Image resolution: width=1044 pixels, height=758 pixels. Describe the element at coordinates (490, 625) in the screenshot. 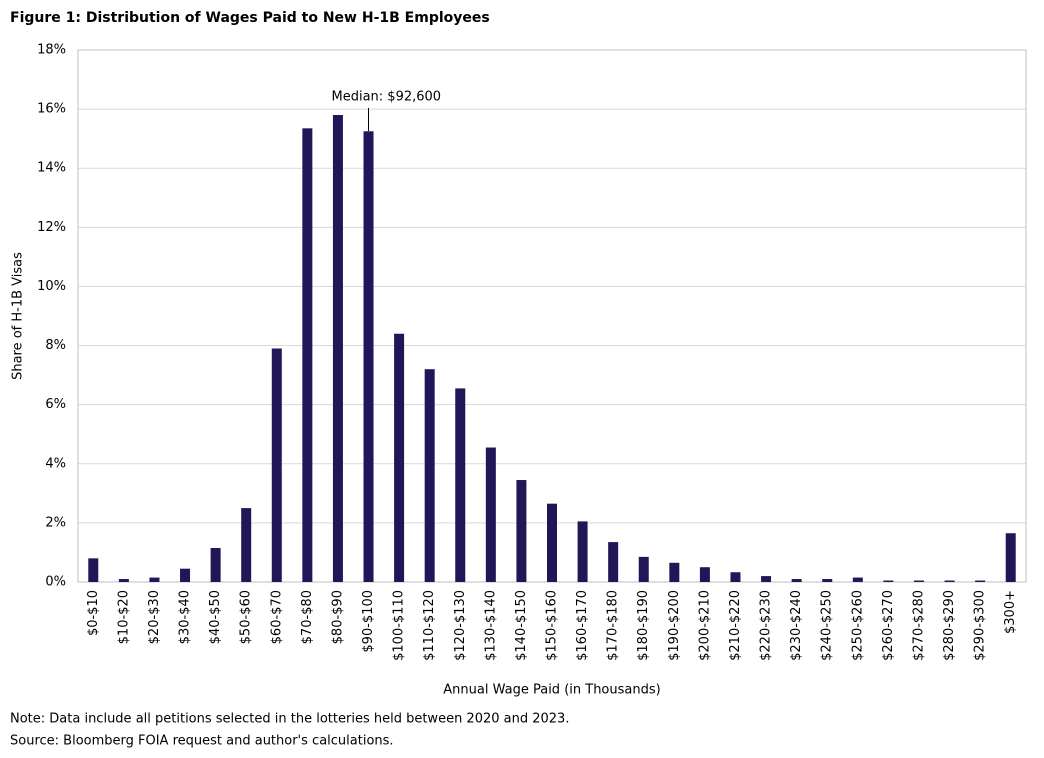

I see `x-tick-label: $130-$140` at that location.